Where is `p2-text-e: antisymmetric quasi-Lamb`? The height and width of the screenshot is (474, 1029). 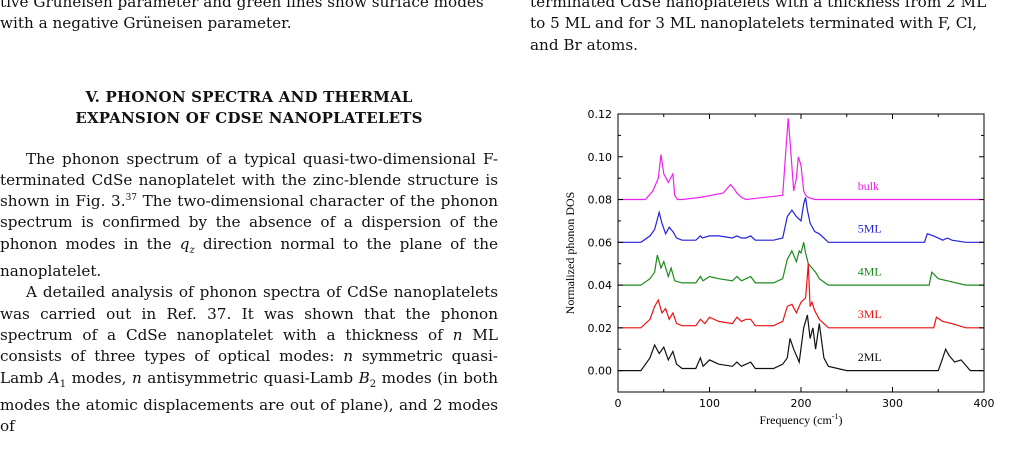 p2-text-e: antisymmetric quasi-Lamb is located at coordinates (250, 377).